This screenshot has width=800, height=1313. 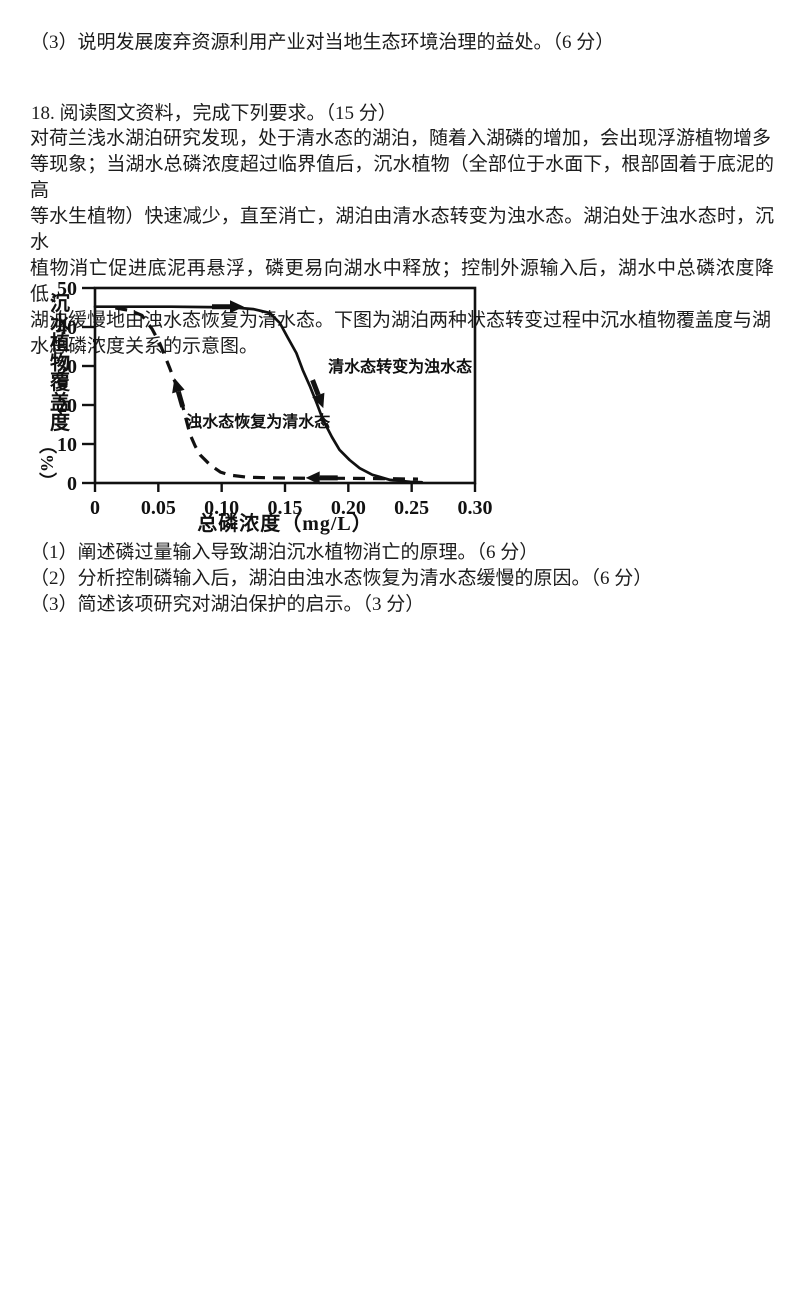 What do you see at coordinates (47, 463) in the screenshot?
I see `y-axis-title-unit: （%）` at bounding box center [47, 463].